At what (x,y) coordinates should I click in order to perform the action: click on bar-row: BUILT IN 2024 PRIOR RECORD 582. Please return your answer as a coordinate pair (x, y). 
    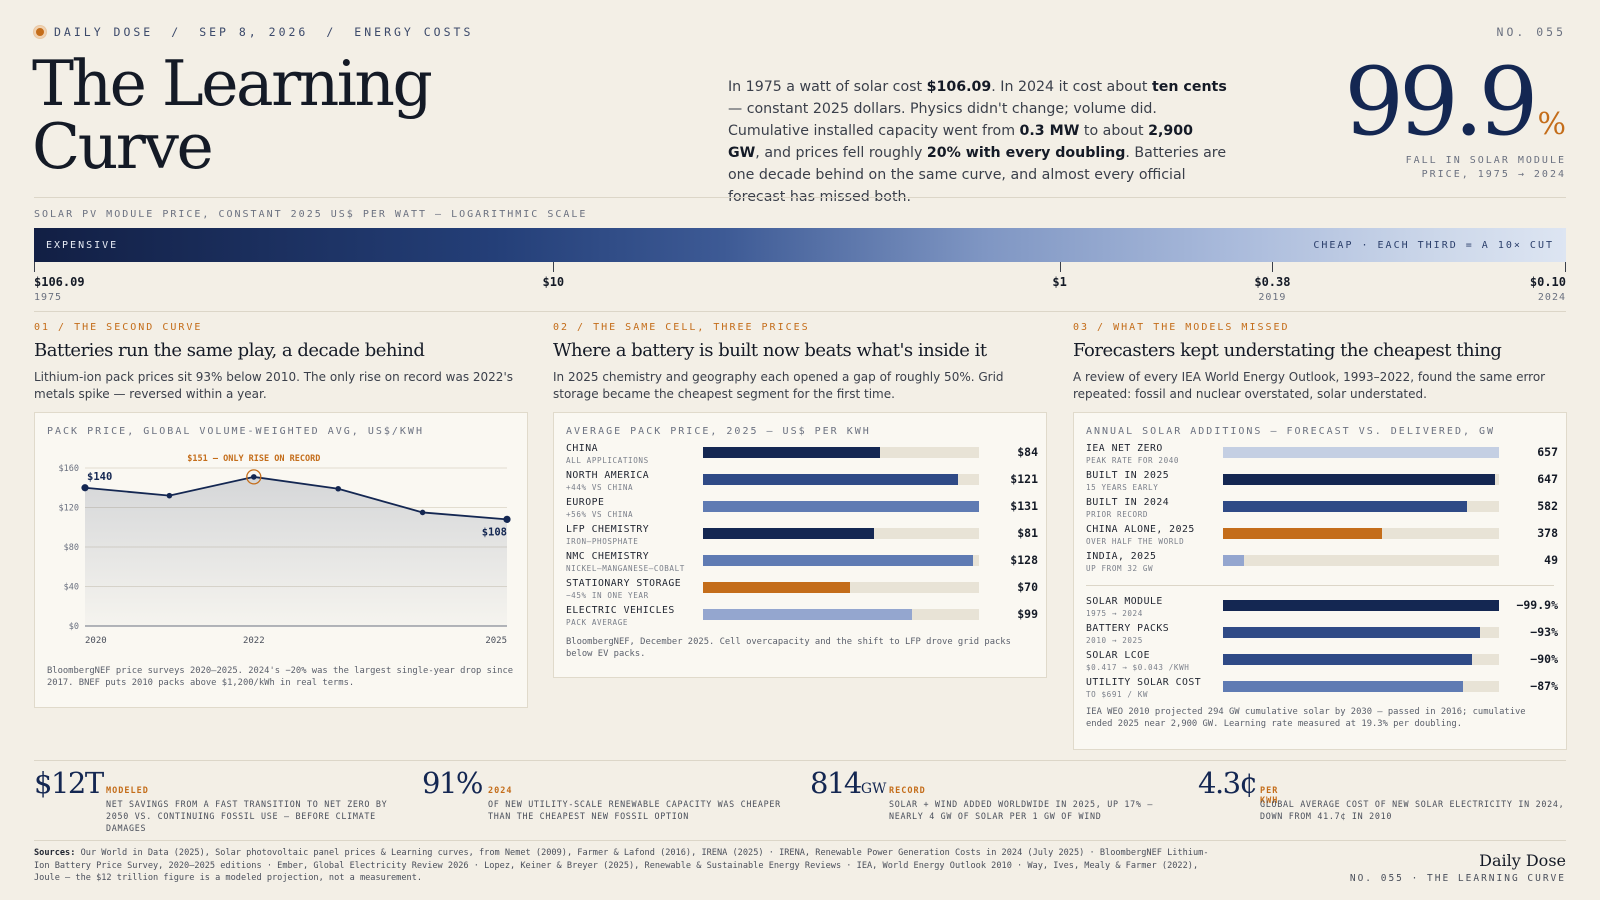
    Looking at the image, I should click on (1322, 510).